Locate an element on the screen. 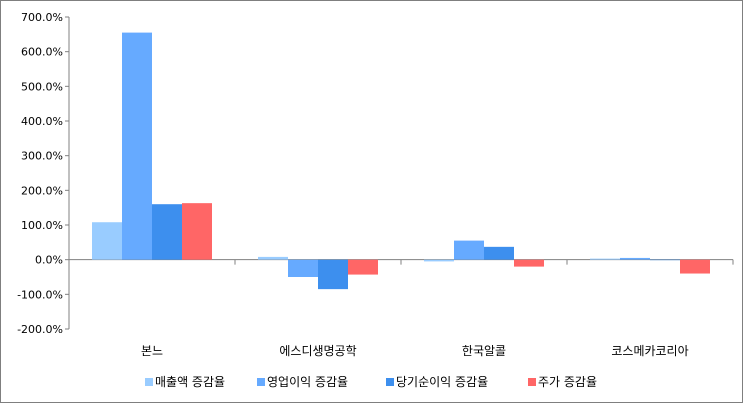 The width and height of the screenshot is (743, 403). legend-label: 주가 증감율 is located at coordinates (567, 382).